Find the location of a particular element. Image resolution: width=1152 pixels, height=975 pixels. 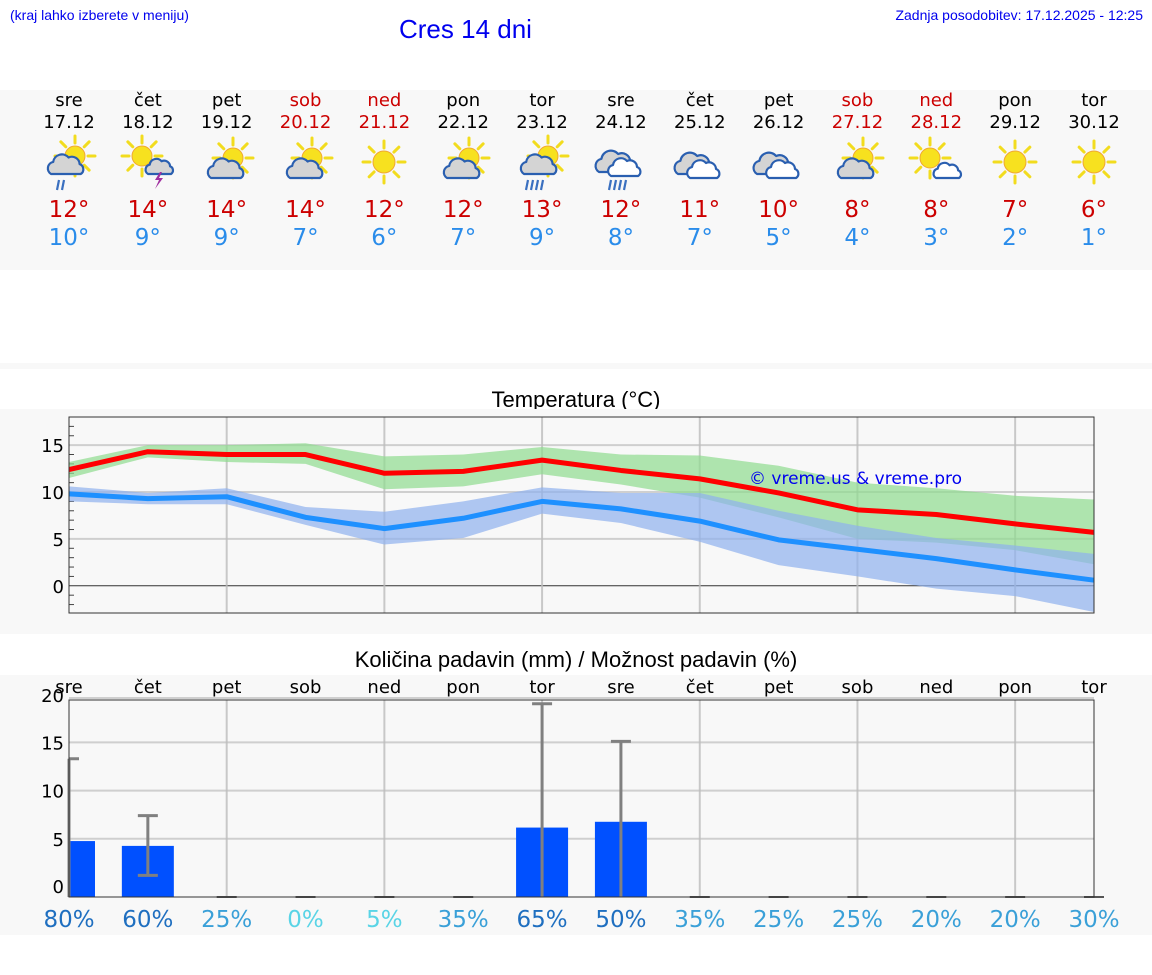

day-column: ned 21.12 12° 6° is located at coordinates (384, 171).